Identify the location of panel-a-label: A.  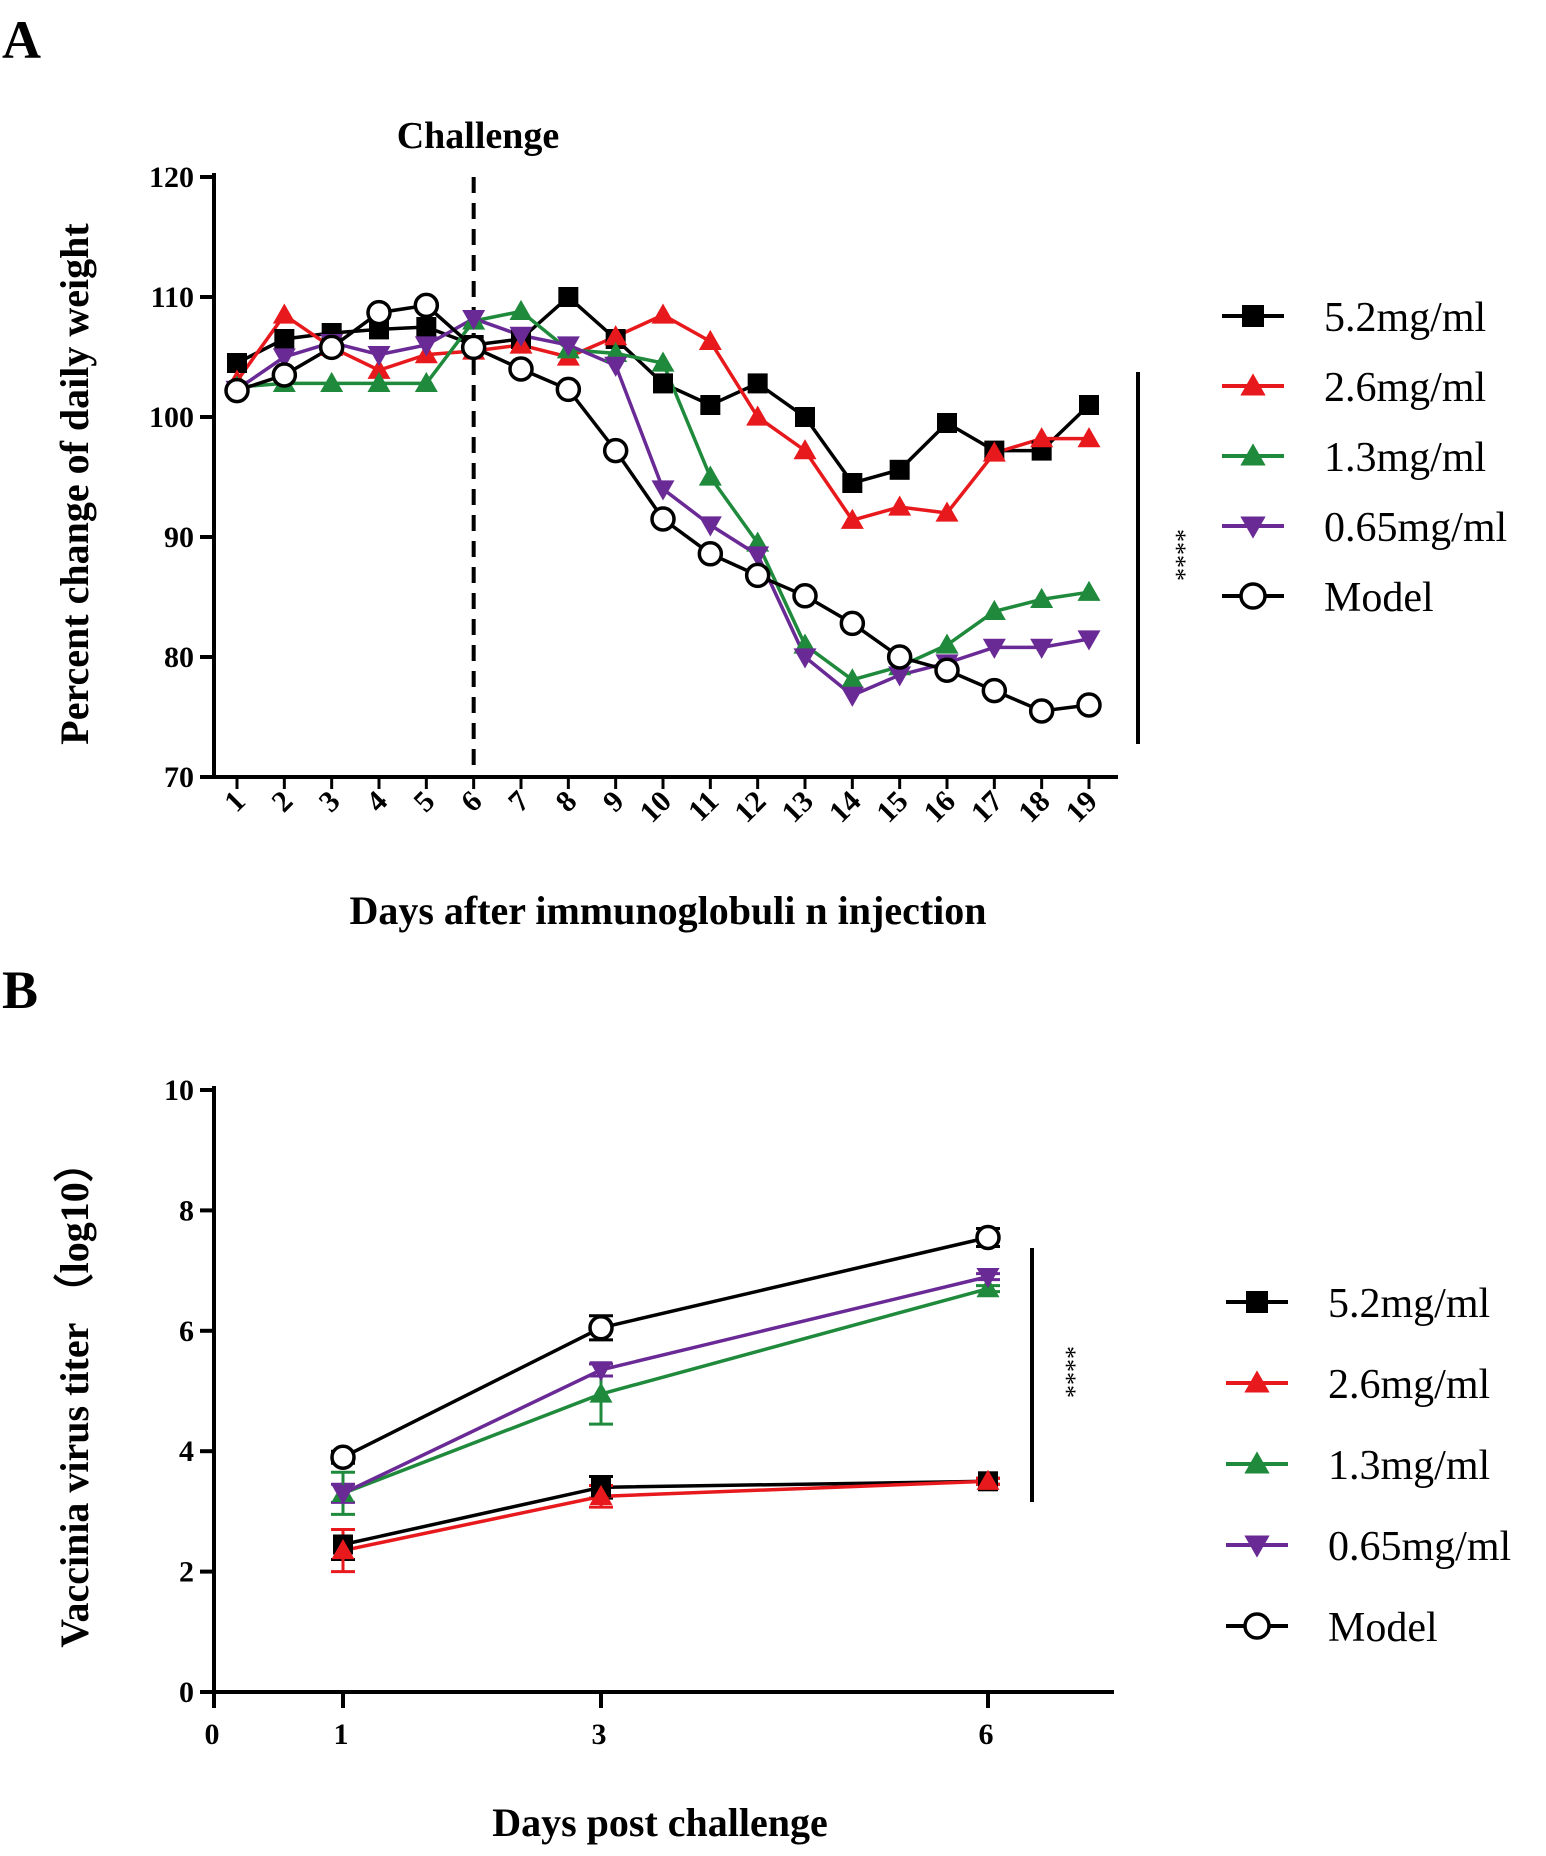
(21, 40).